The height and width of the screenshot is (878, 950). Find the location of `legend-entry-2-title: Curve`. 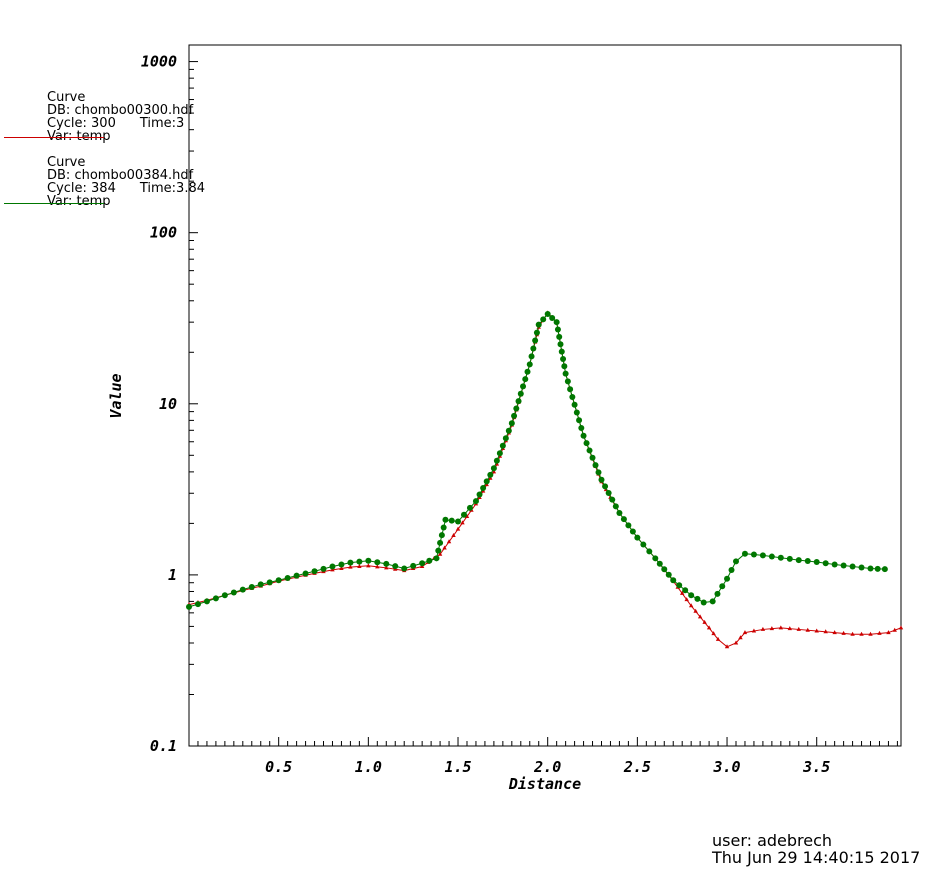

legend-entry-2-title: Curve is located at coordinates (66, 162).